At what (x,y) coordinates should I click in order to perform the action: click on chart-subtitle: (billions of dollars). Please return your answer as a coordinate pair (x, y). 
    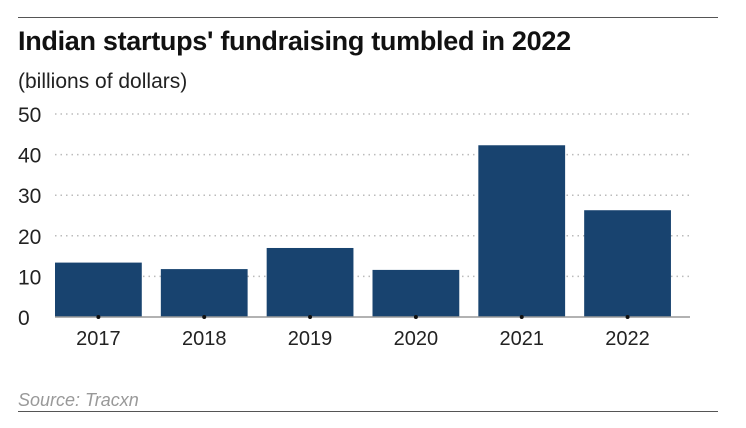
    Looking at the image, I should click on (103, 81).